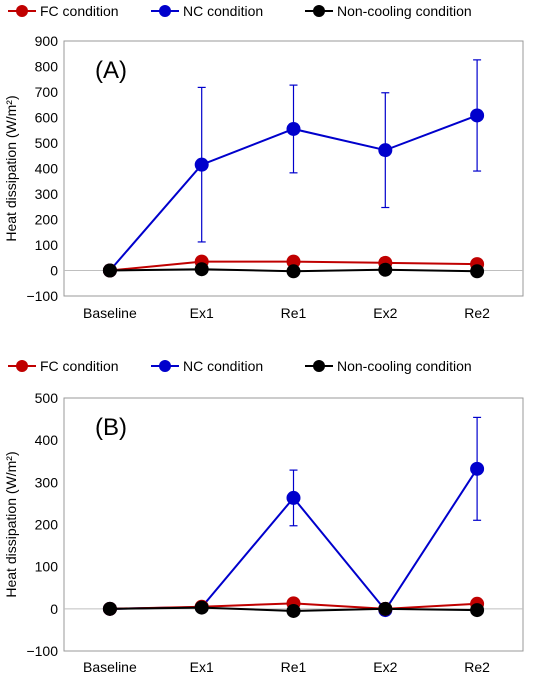 The width and height of the screenshot is (550, 683). I want to click on y-tick-label: 600, so click(47, 118).